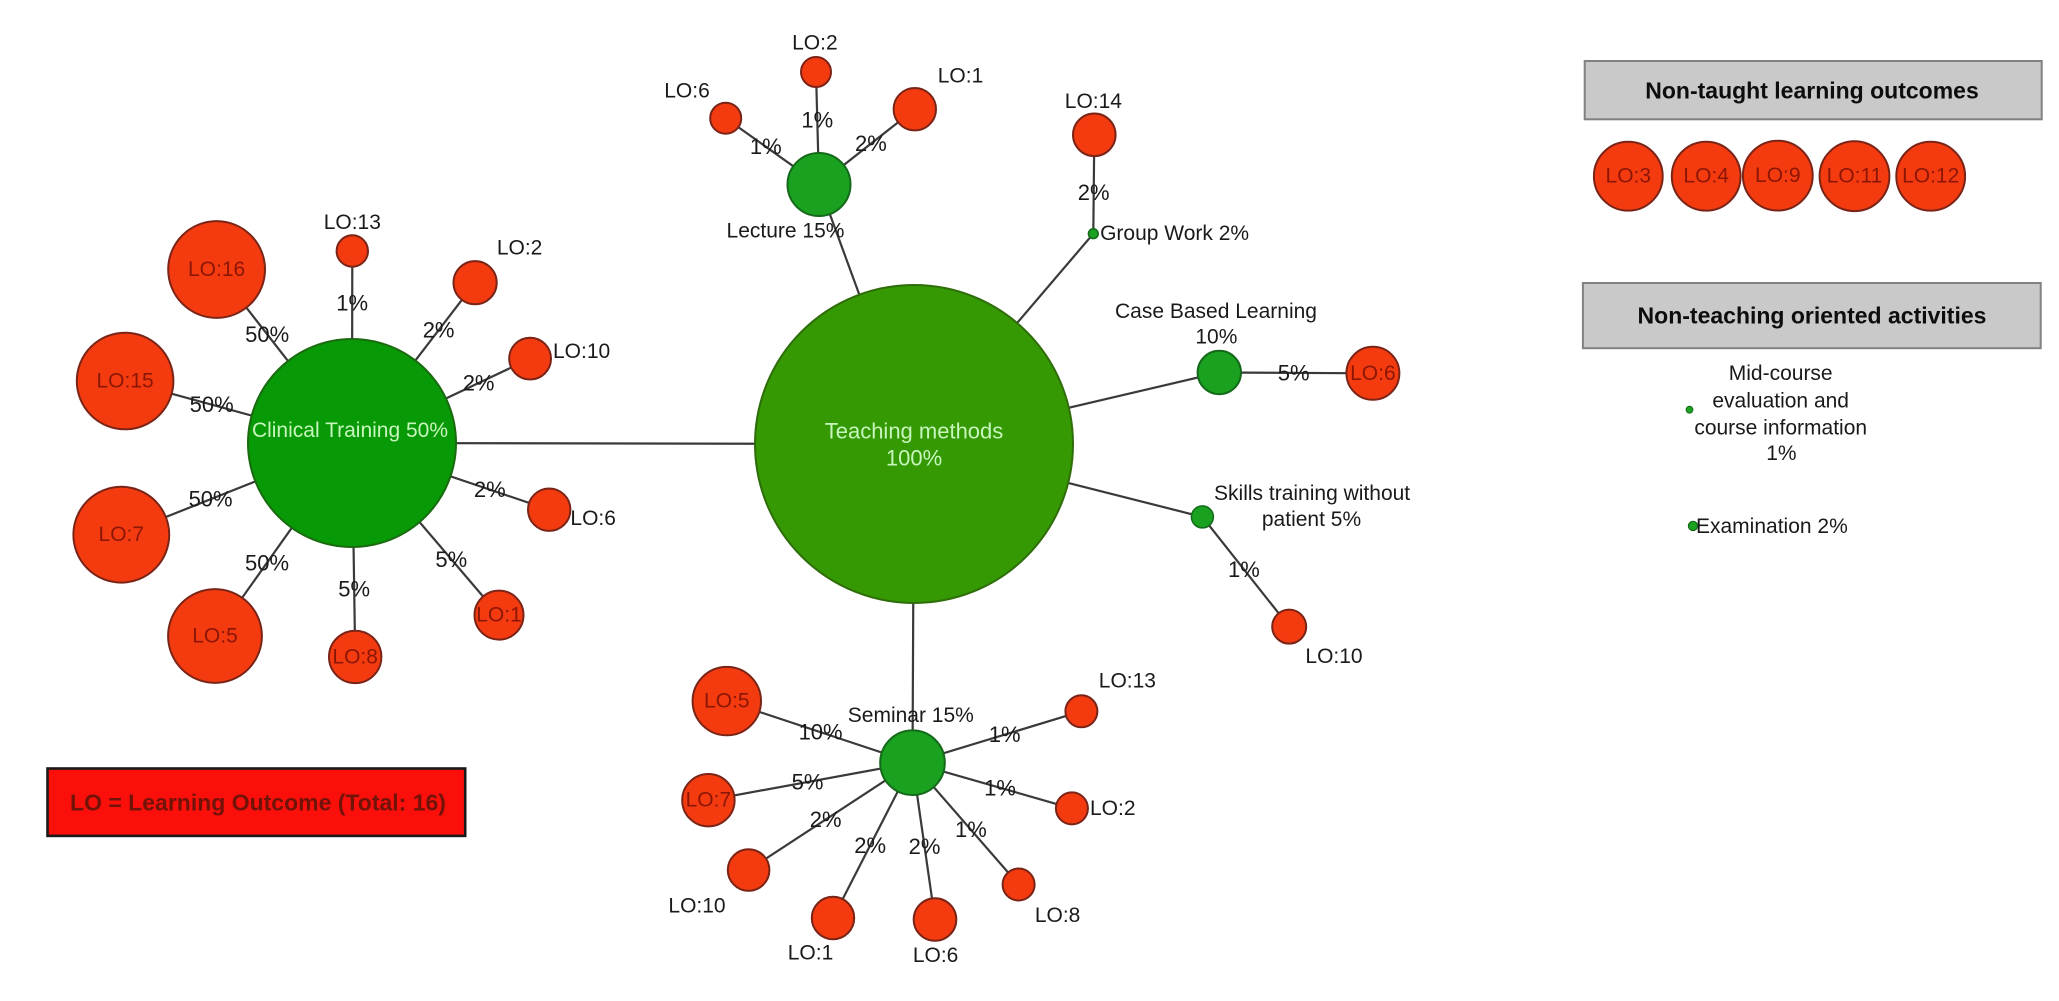 The height and width of the screenshot is (1001, 2059). What do you see at coordinates (124, 381) in the screenshot?
I see `svg-text: LO:15` at bounding box center [124, 381].